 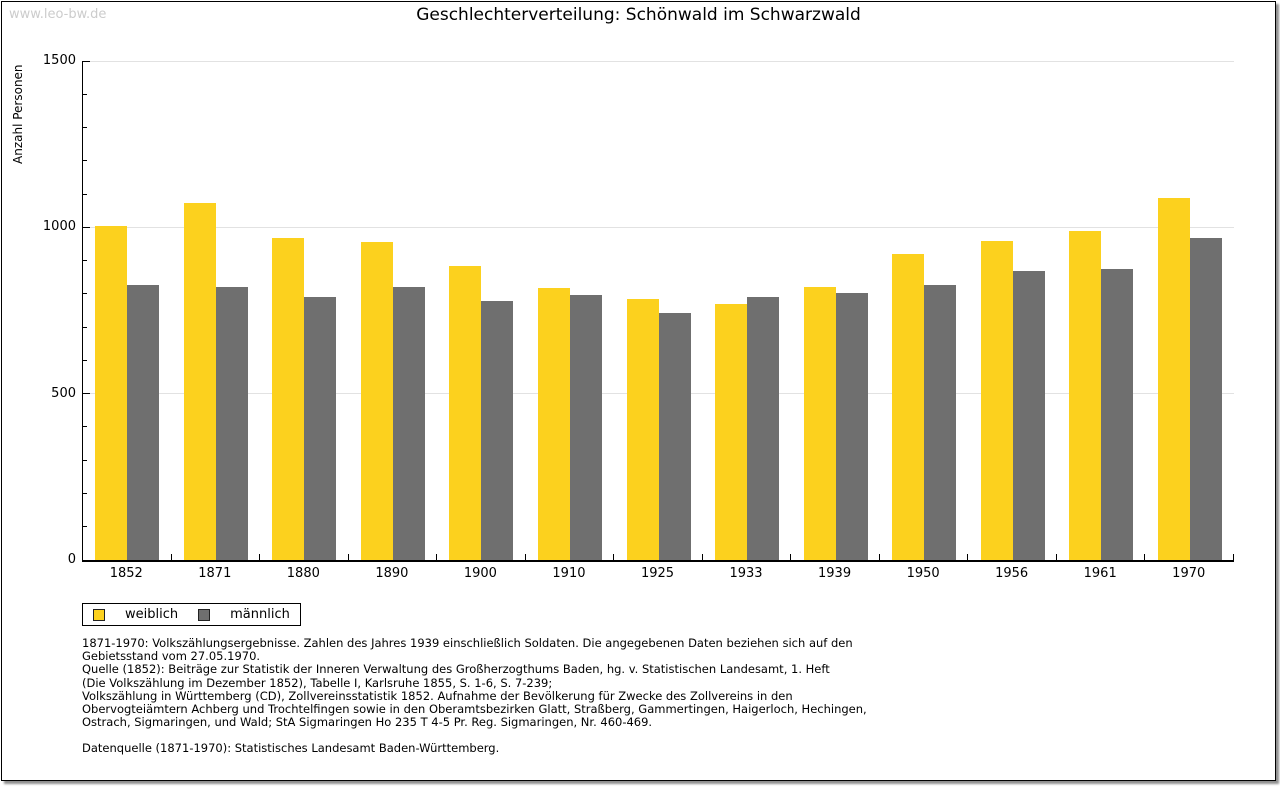 I want to click on x-tick-label-1933: 1933, so click(x=746, y=573).